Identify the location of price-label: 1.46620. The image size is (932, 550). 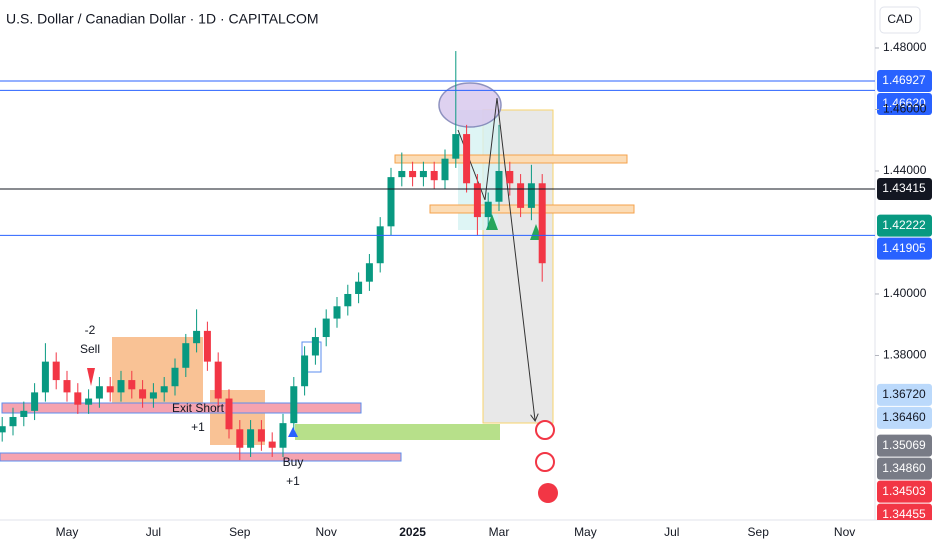
(904, 103).